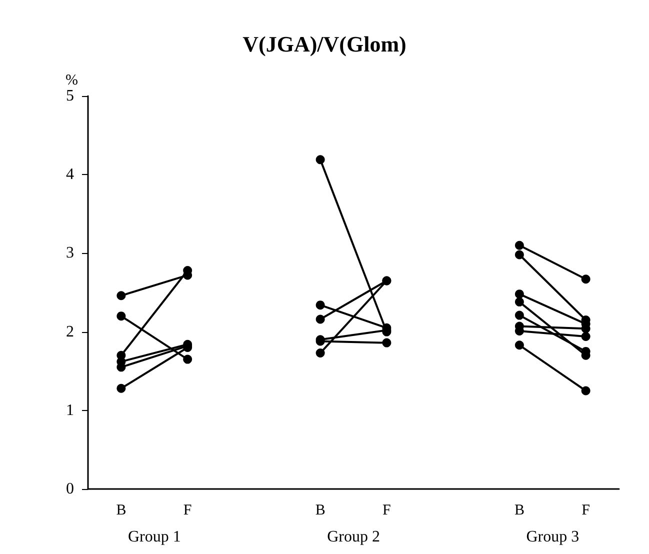 This screenshot has width=649, height=554. Describe the element at coordinates (70, 489) in the screenshot. I see `y-tick-label: 0` at that location.